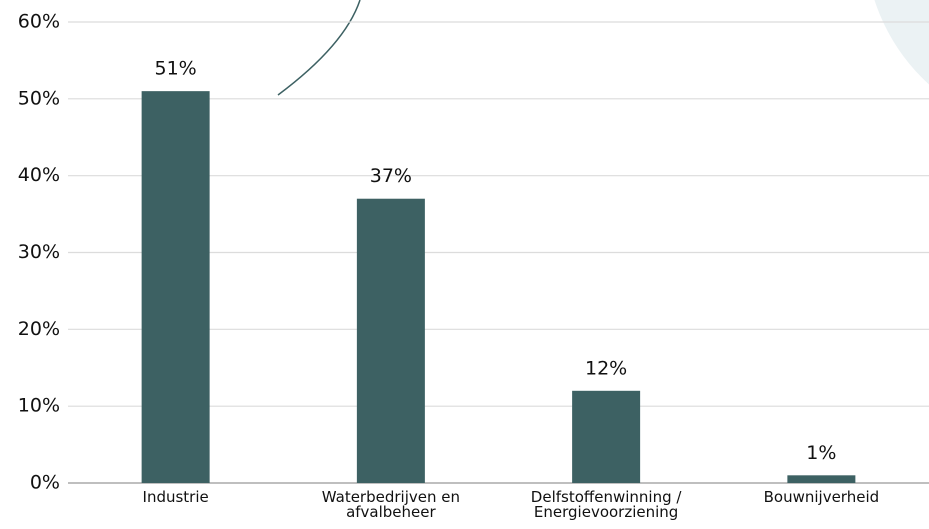 This screenshot has height=529, width=929. What do you see at coordinates (176, 69) in the screenshot?
I see `value-label: 51%` at bounding box center [176, 69].